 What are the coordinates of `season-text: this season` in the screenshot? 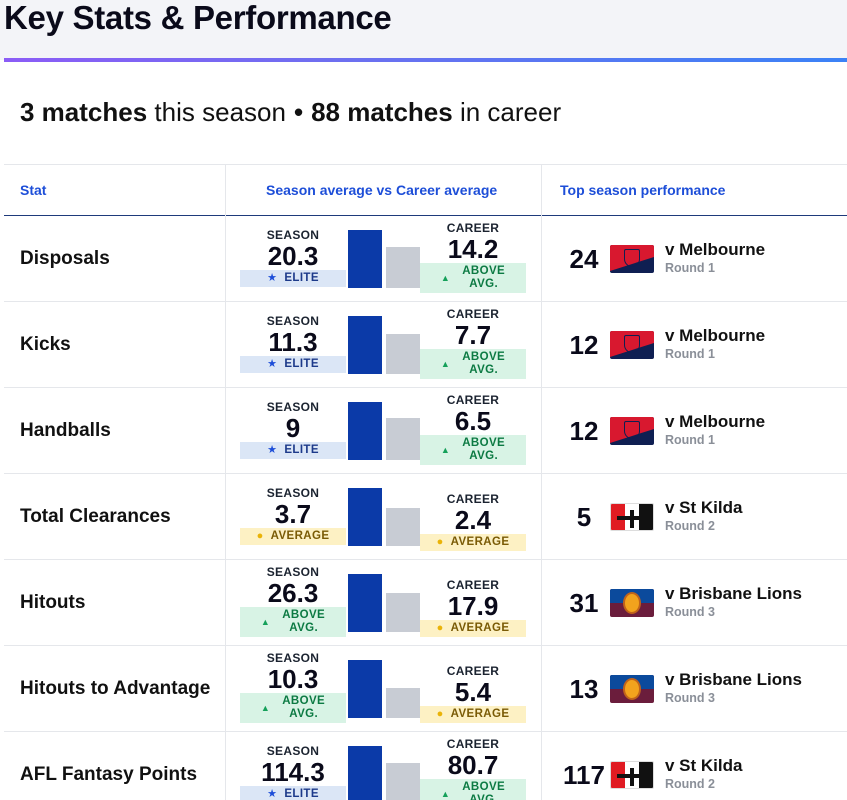 It's located at (220, 112).